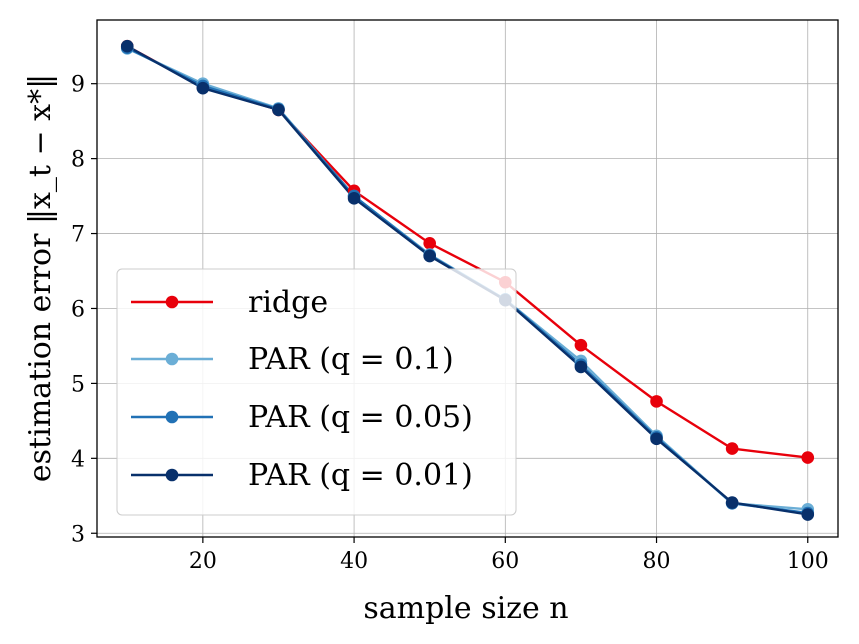  I want to click on y-tick-label: 6, so click(78, 309).